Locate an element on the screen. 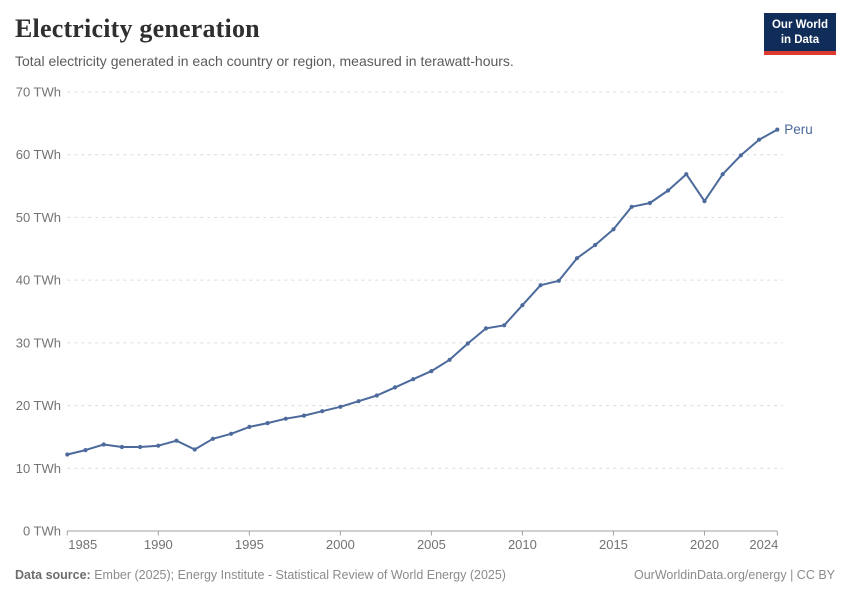 The width and height of the screenshot is (850, 600). x-tick-label: 2024 is located at coordinates (763, 544).